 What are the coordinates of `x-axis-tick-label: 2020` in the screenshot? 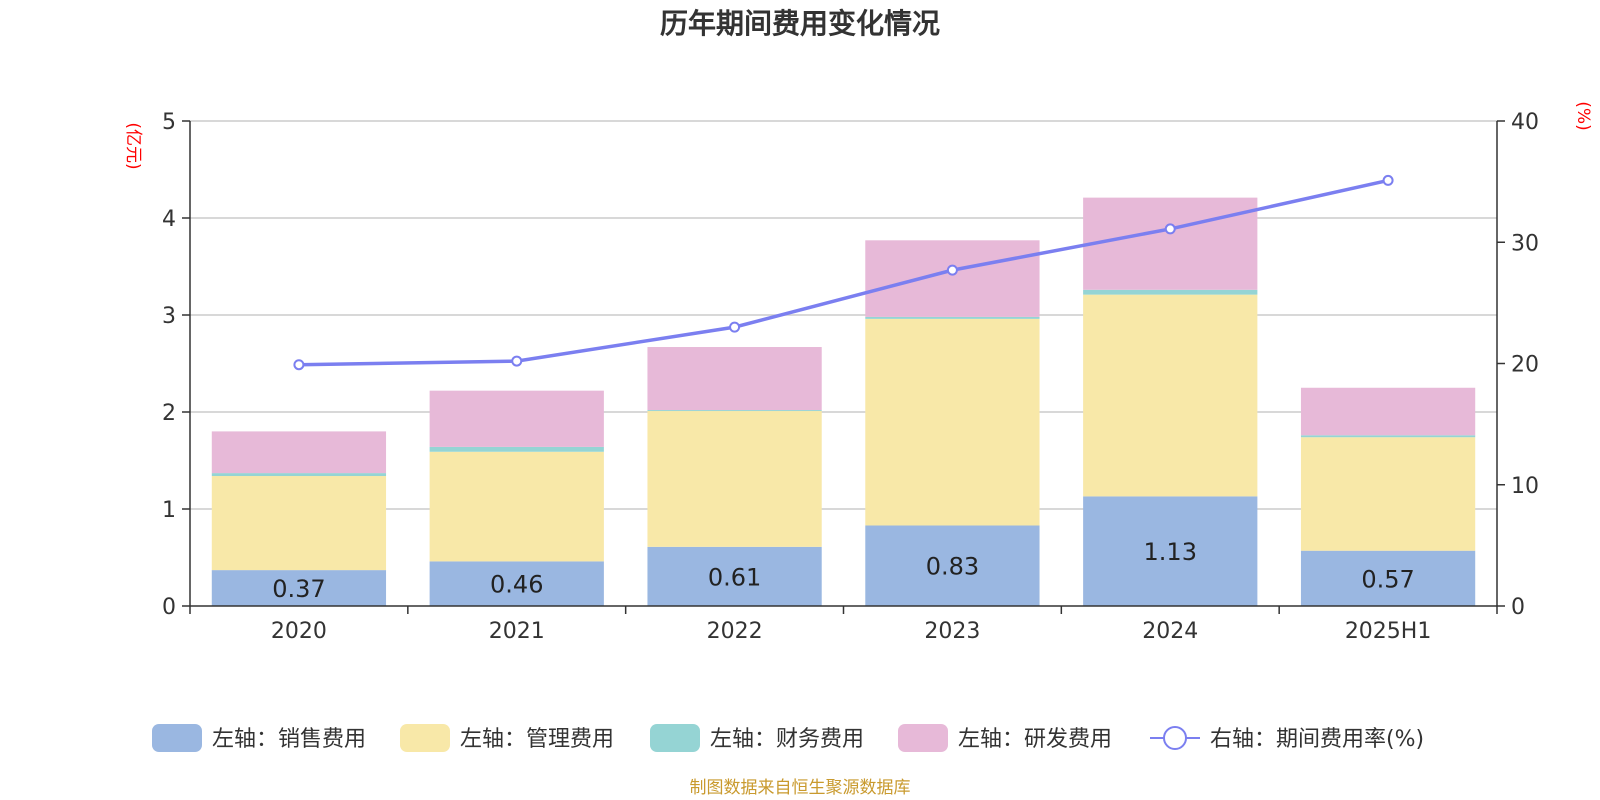 It's located at (299, 631).